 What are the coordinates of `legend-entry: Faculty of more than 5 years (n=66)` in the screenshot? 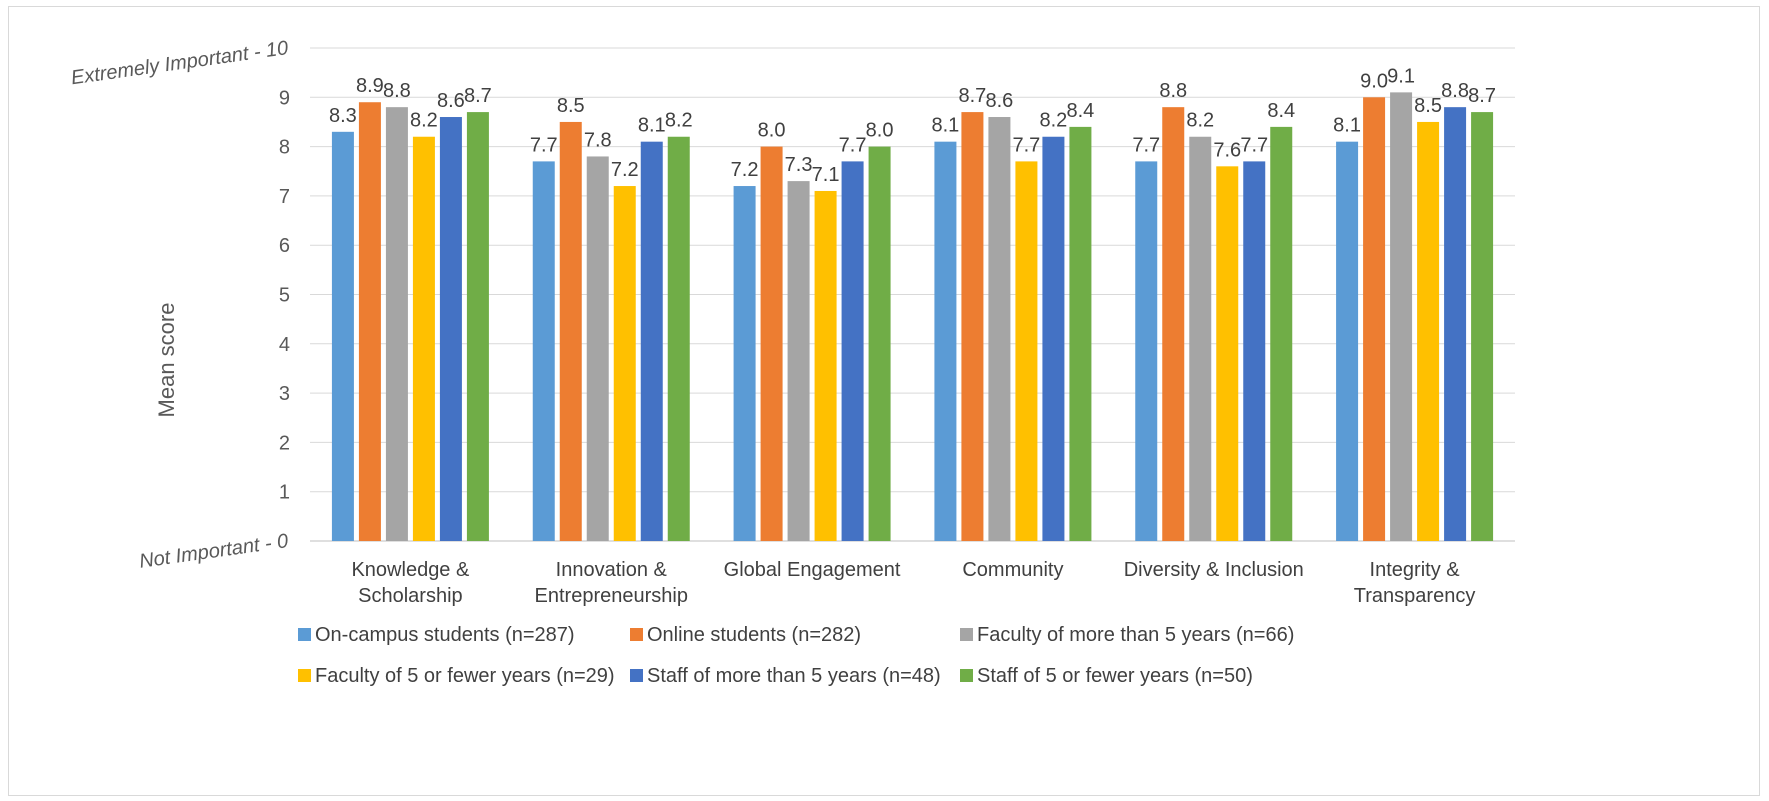 It's located at (1135, 635).